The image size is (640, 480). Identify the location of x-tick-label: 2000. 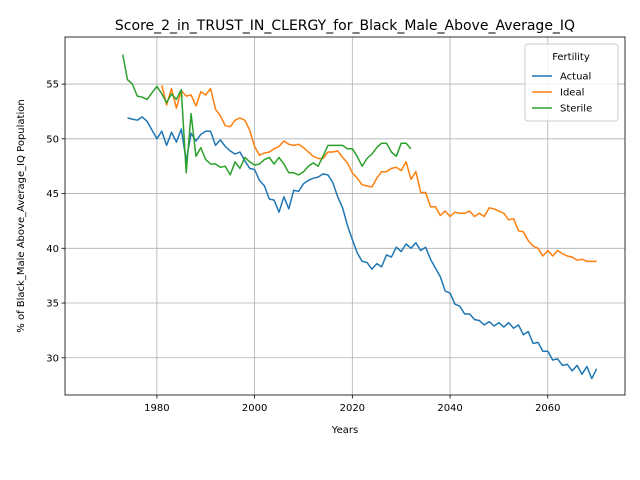
(254, 408).